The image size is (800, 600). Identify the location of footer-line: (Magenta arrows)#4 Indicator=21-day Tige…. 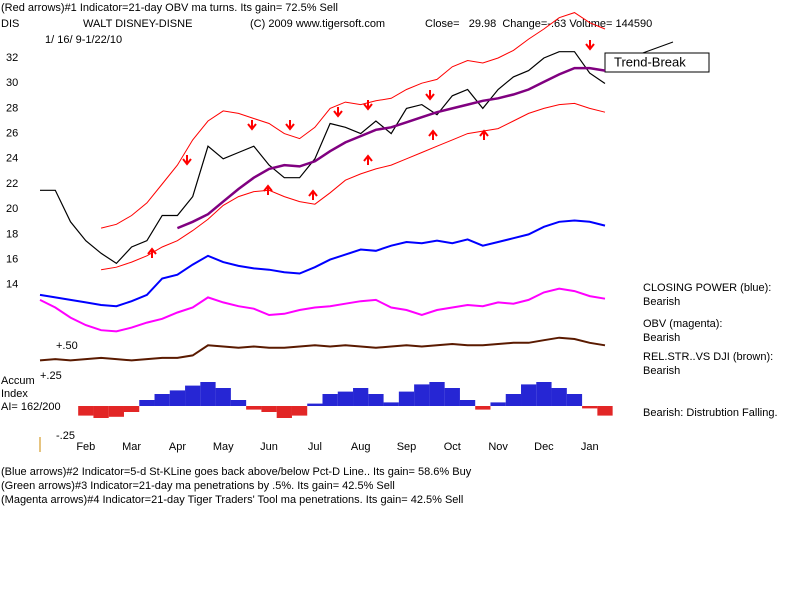
(232, 500).